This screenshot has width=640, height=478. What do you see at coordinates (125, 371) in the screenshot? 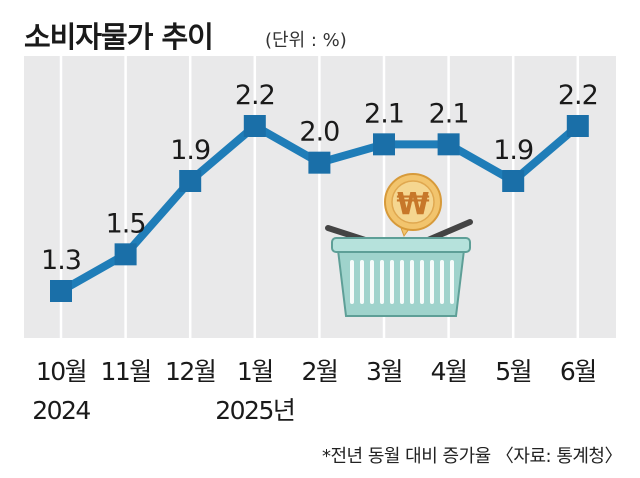
I see `x-tick-label: 11월` at bounding box center [125, 371].